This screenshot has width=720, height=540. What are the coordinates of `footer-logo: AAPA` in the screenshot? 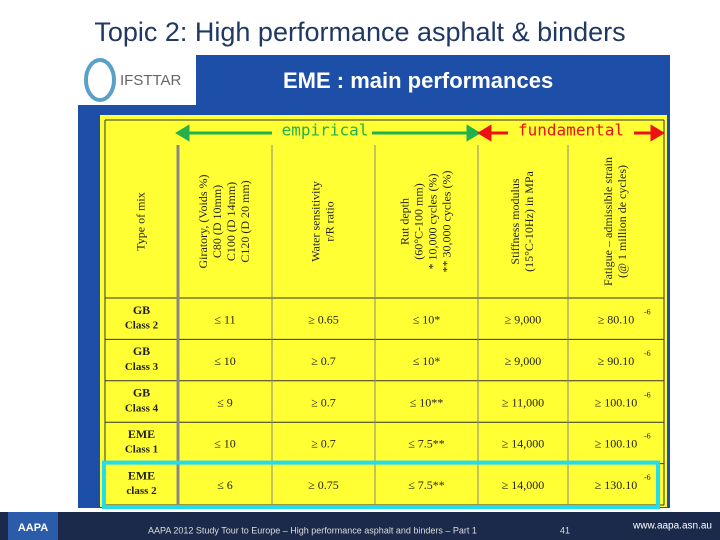 It's located at (33, 528).